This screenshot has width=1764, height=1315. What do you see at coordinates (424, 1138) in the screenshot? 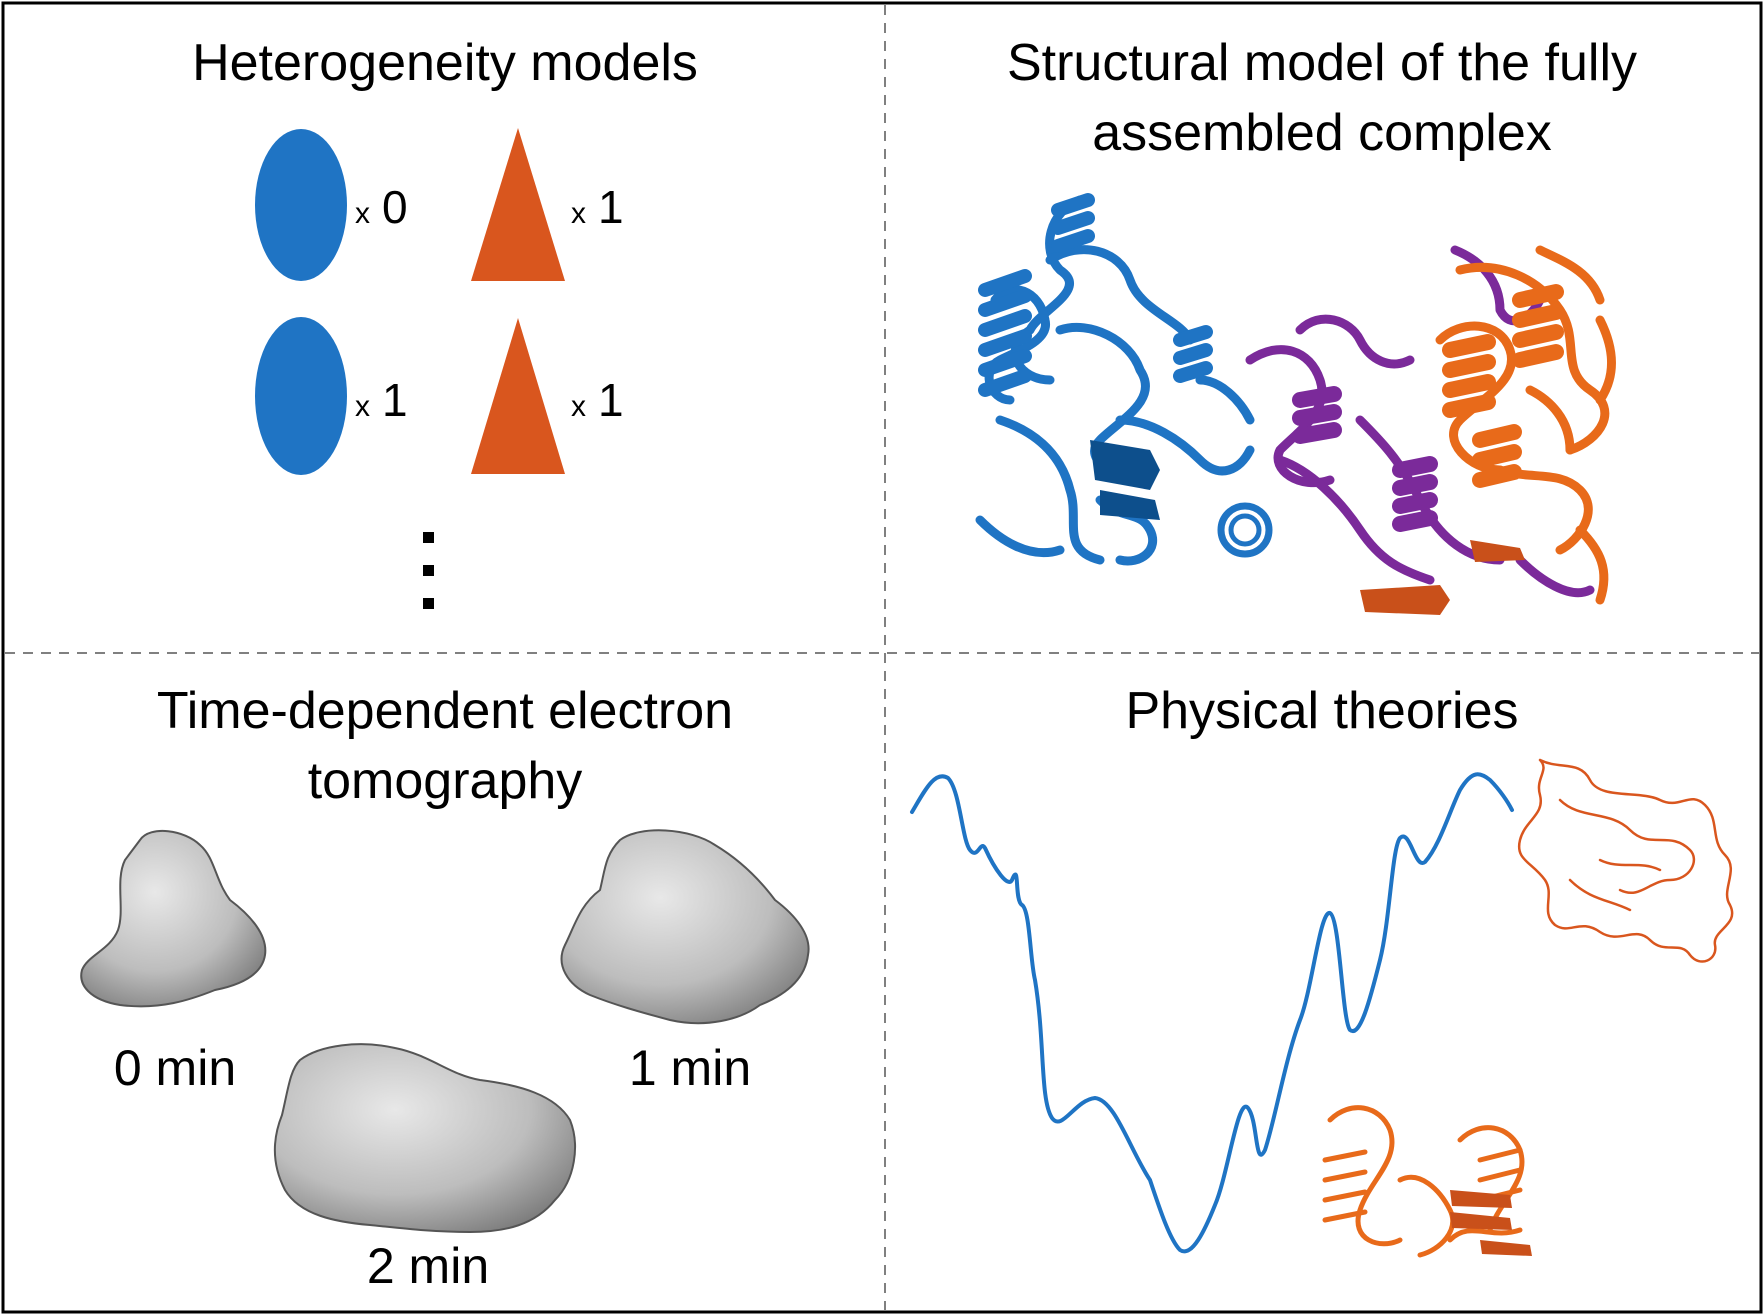
I see `tomogram-2min` at bounding box center [424, 1138].